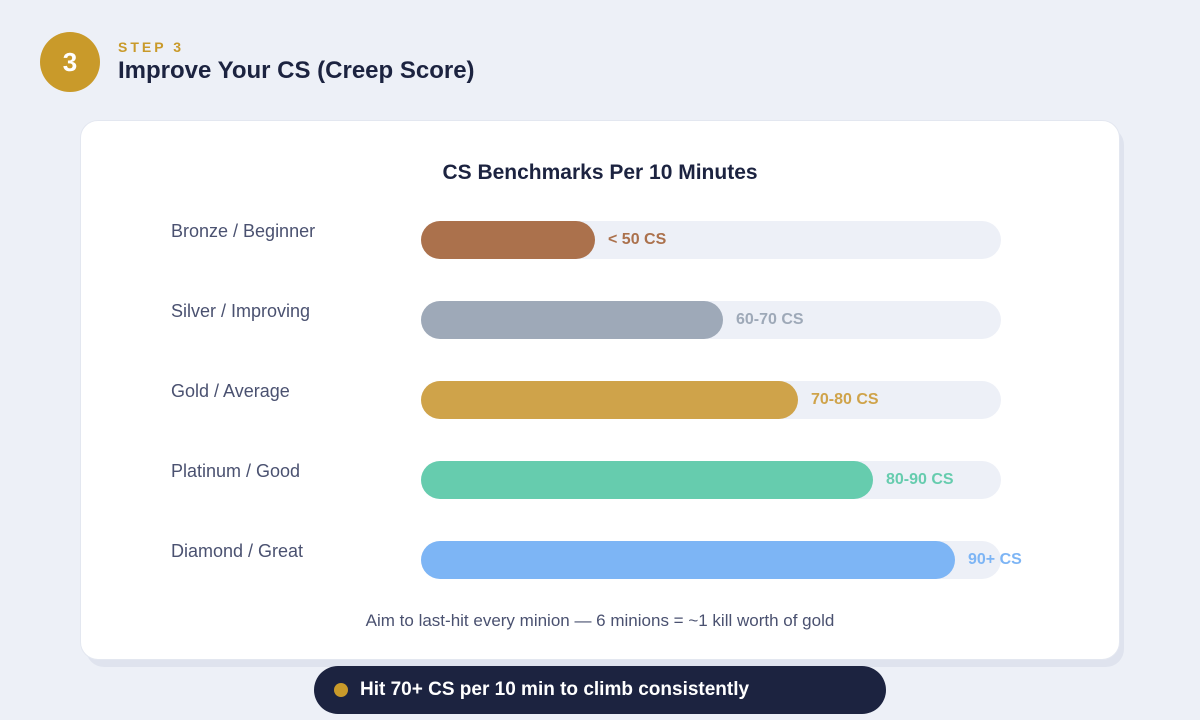 The height and width of the screenshot is (720, 1200). I want to click on tier-label: Platinum / Good, so click(236, 471).